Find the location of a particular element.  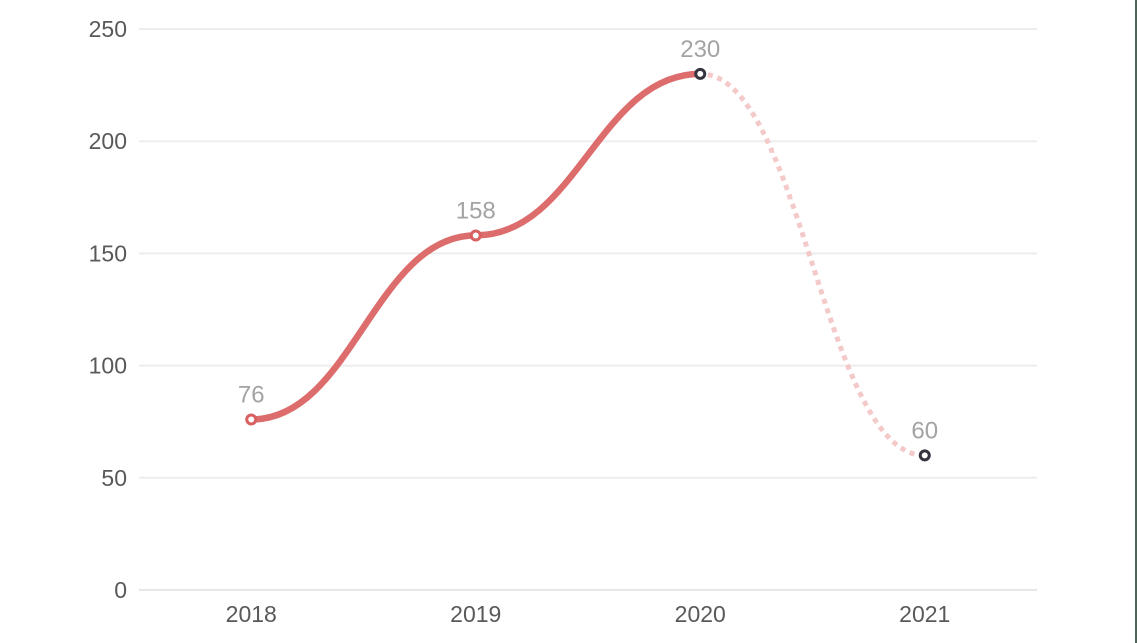

y-axis-tick-label: 0 is located at coordinates (120, 590).